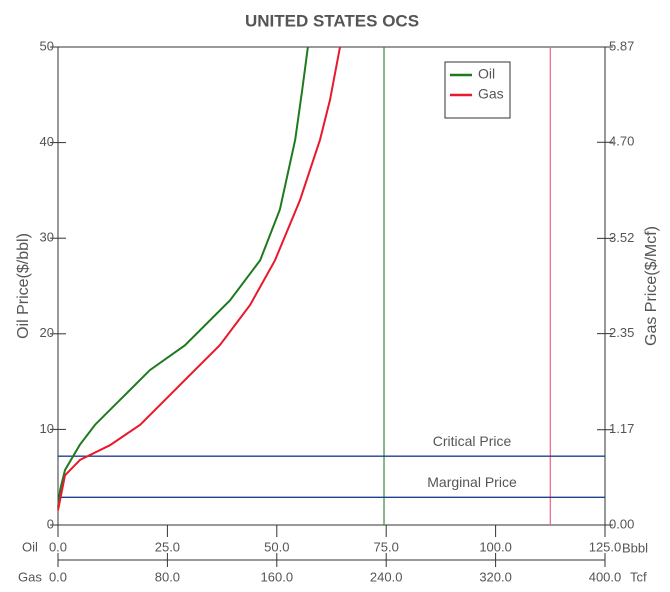 The width and height of the screenshot is (670, 592). What do you see at coordinates (472, 441) in the screenshot?
I see `reference-line-label: Critical Price` at bounding box center [472, 441].